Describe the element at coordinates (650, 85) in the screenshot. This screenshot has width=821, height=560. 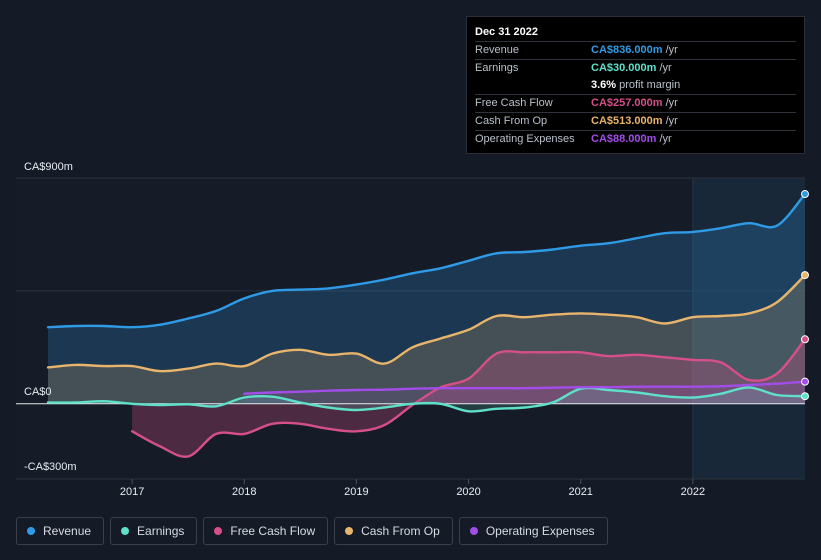
I see `tooltip-unit: profit margin` at that location.